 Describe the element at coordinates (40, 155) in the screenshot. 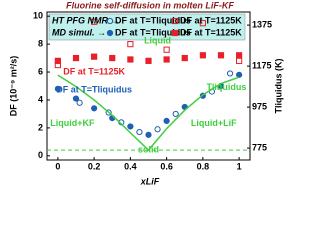

I see `y-tick-label: 0` at that location.